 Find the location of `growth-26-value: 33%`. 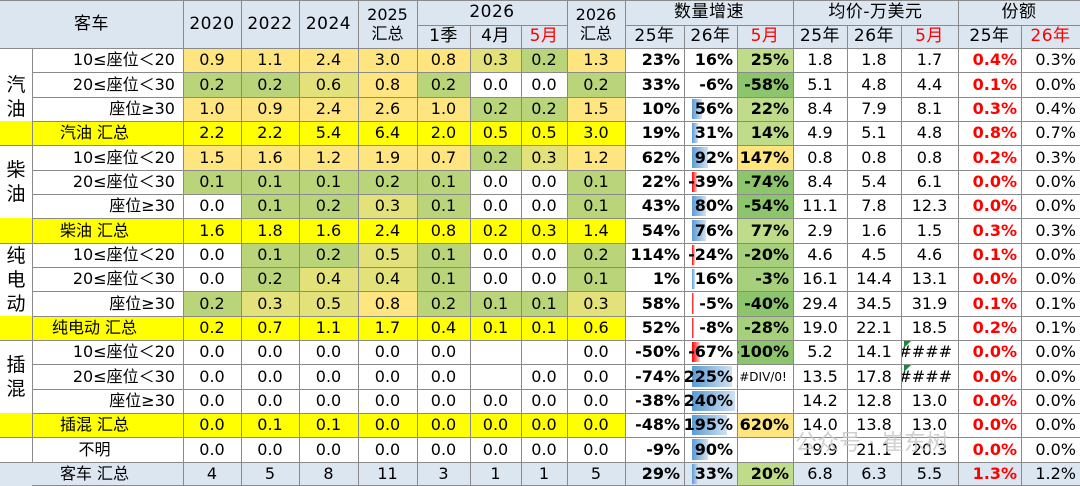

growth-26-value: 33% is located at coordinates (713, 473).